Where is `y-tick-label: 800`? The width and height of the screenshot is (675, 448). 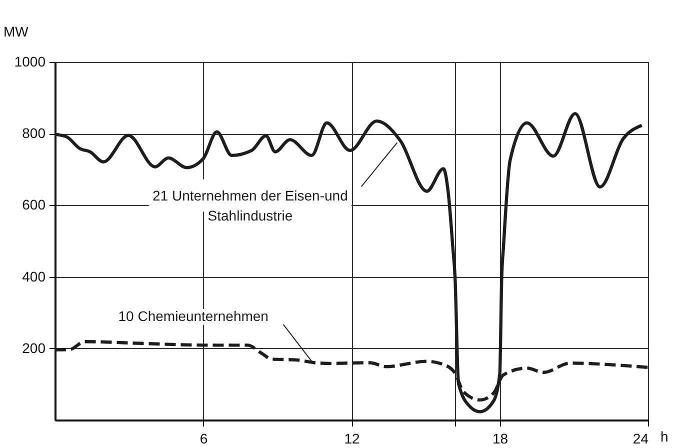
y-tick-label: 800 is located at coordinates (34, 133).